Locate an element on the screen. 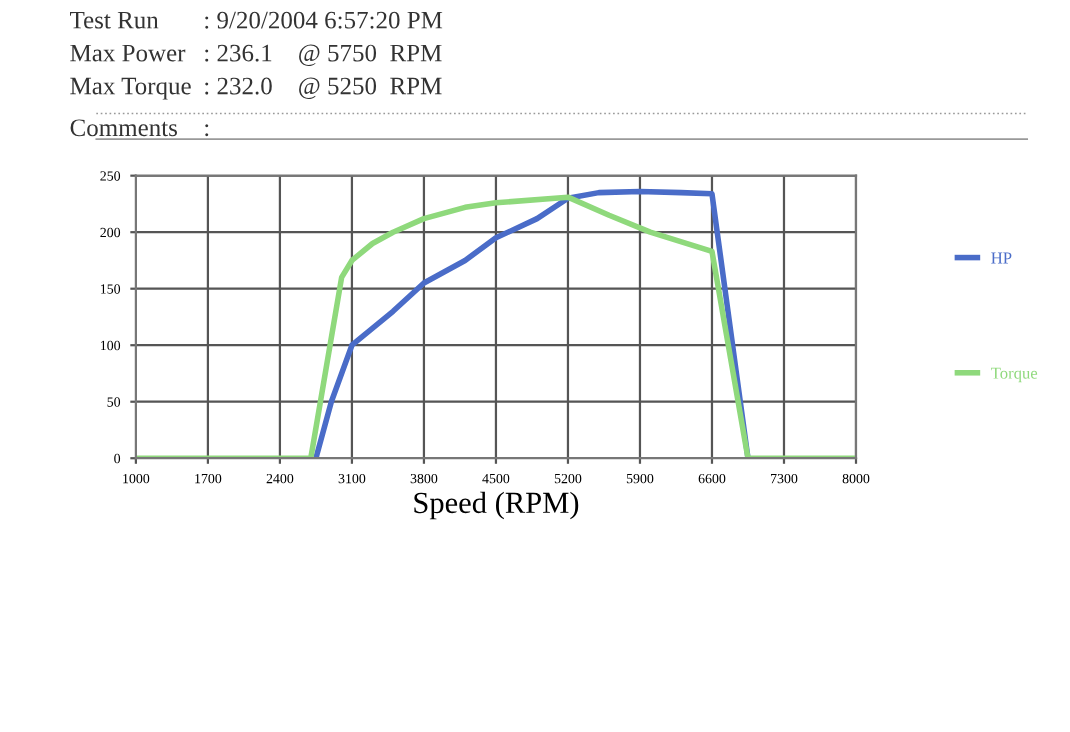 This screenshot has width=1070, height=732. text: Test Run is located at coordinates (114, 20).